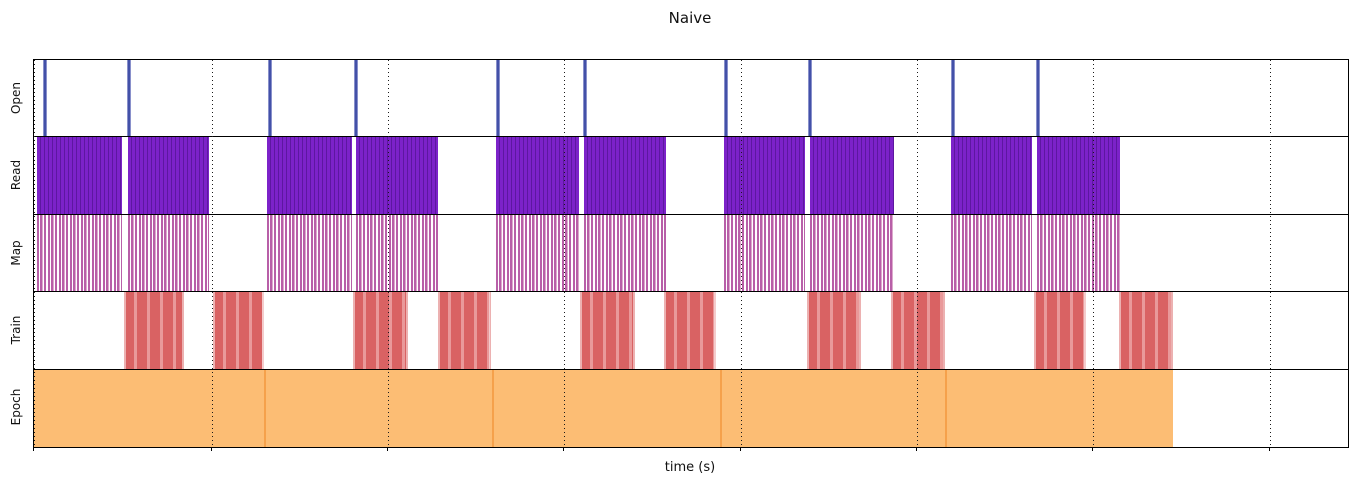 The width and height of the screenshot is (1361, 484). I want to click on row-label-open: Open, so click(16, 97).